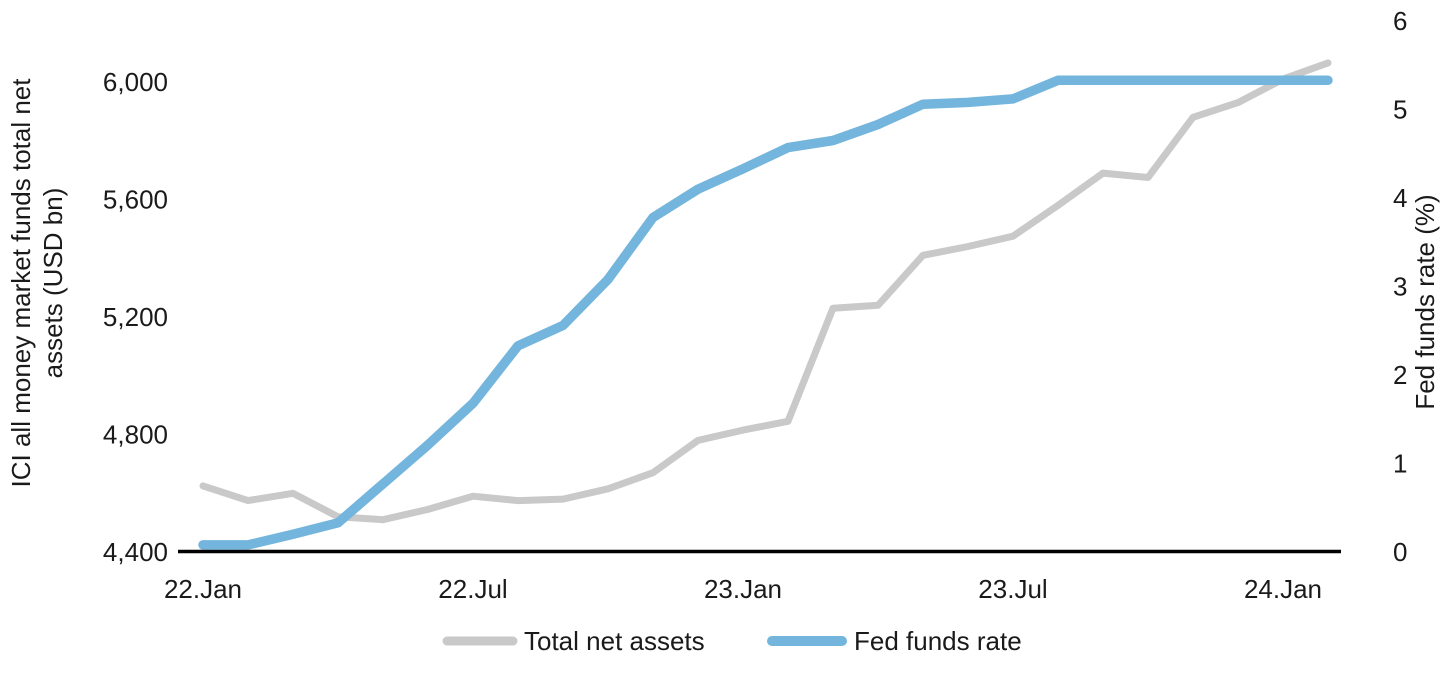 Image resolution: width=1451 pixels, height=679 pixels. What do you see at coordinates (614, 641) in the screenshot?
I see `legend-label-total-net-assets: Total net assets` at bounding box center [614, 641].